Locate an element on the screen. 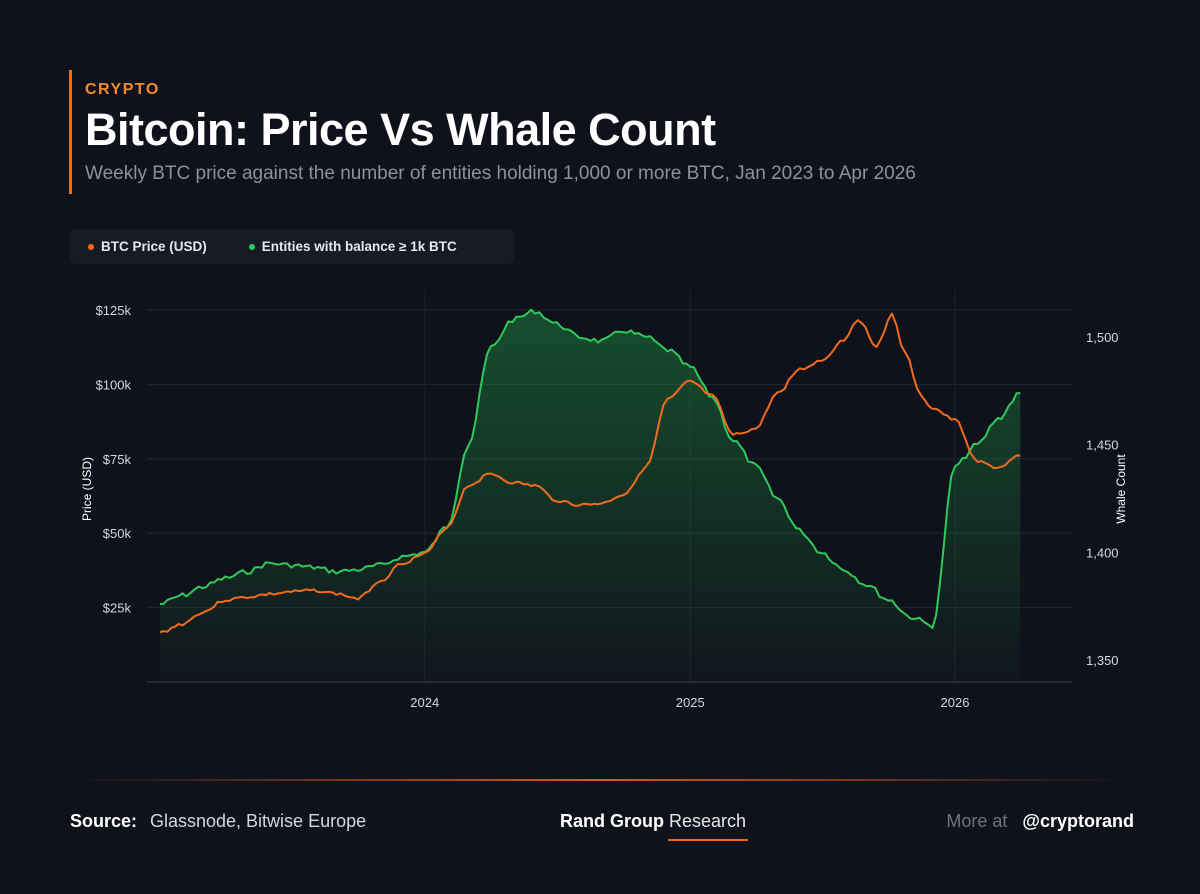  y-right-tick-label: 1,500 is located at coordinates (1102, 337).